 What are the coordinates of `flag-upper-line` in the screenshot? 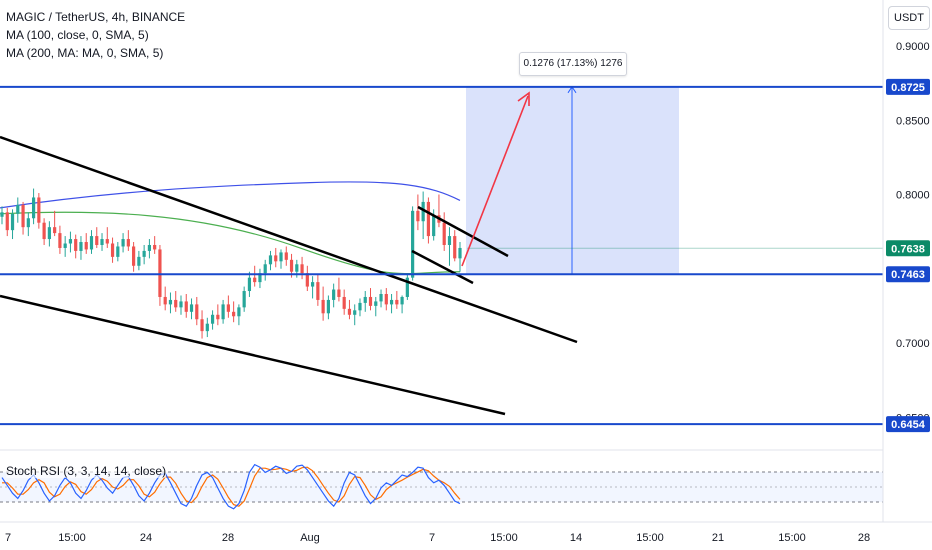 It's located at (463, 231).